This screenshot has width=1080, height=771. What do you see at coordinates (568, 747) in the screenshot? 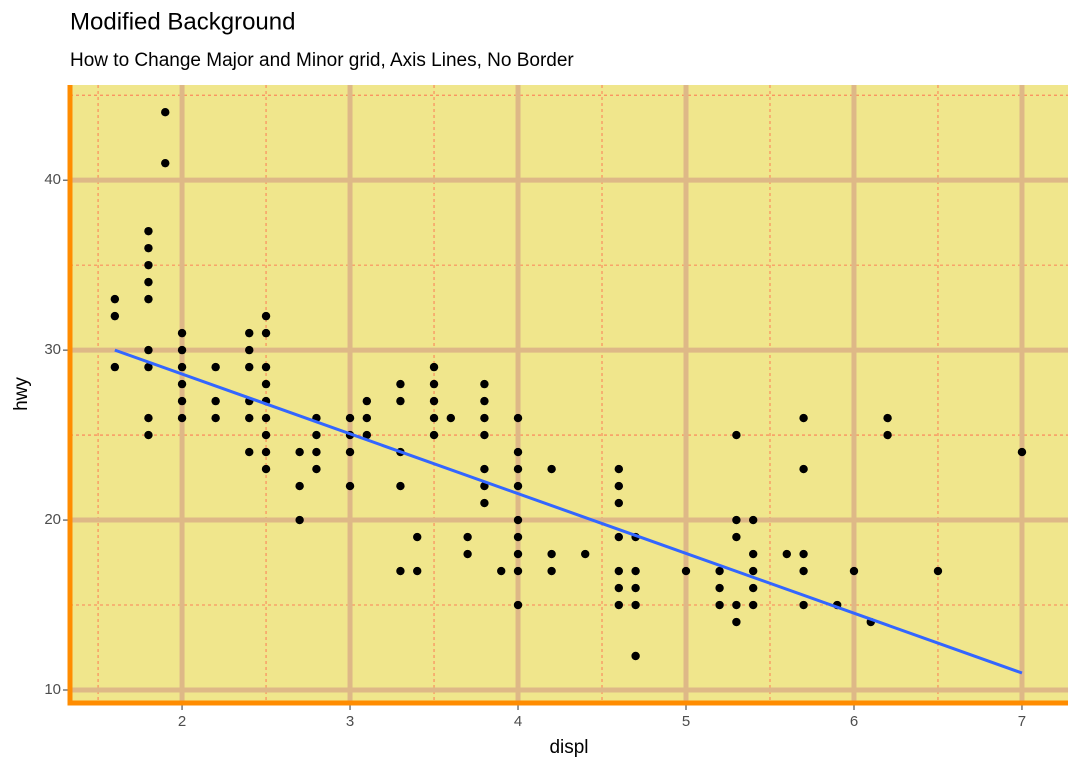
I see `x-axis-label: displ` at bounding box center [568, 747].